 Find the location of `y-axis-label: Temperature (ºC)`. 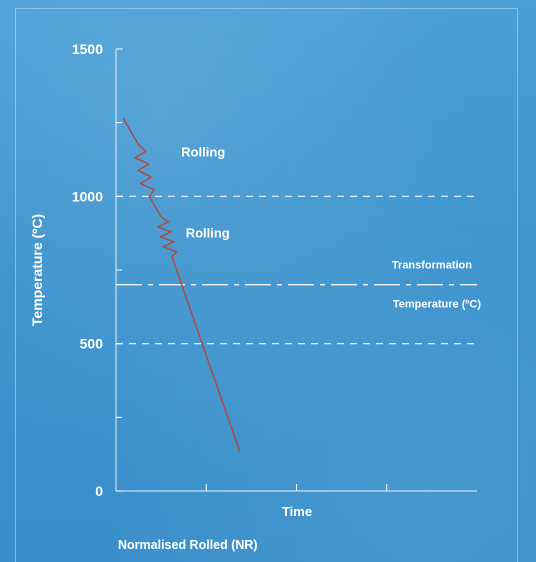

y-axis-label: Temperature (ºC) is located at coordinates (37, 270).